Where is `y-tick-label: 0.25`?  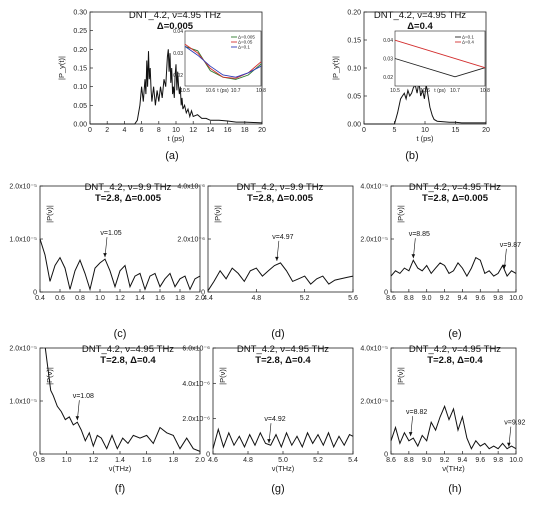 y-tick-label: 0.25 is located at coordinates (80, 31).